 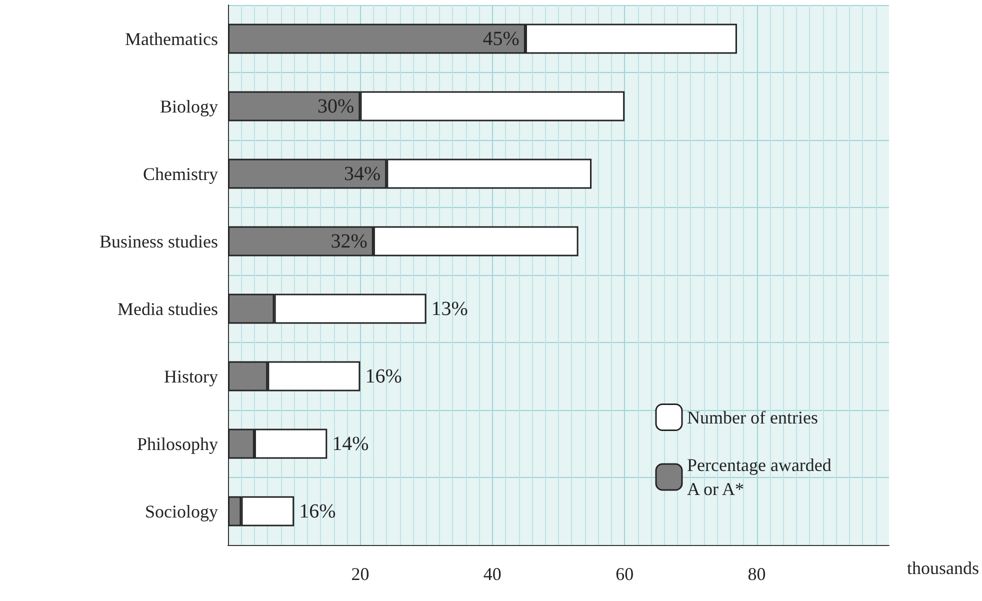 What do you see at coordinates (349, 241) in the screenshot?
I see `annotation: 32%` at bounding box center [349, 241].